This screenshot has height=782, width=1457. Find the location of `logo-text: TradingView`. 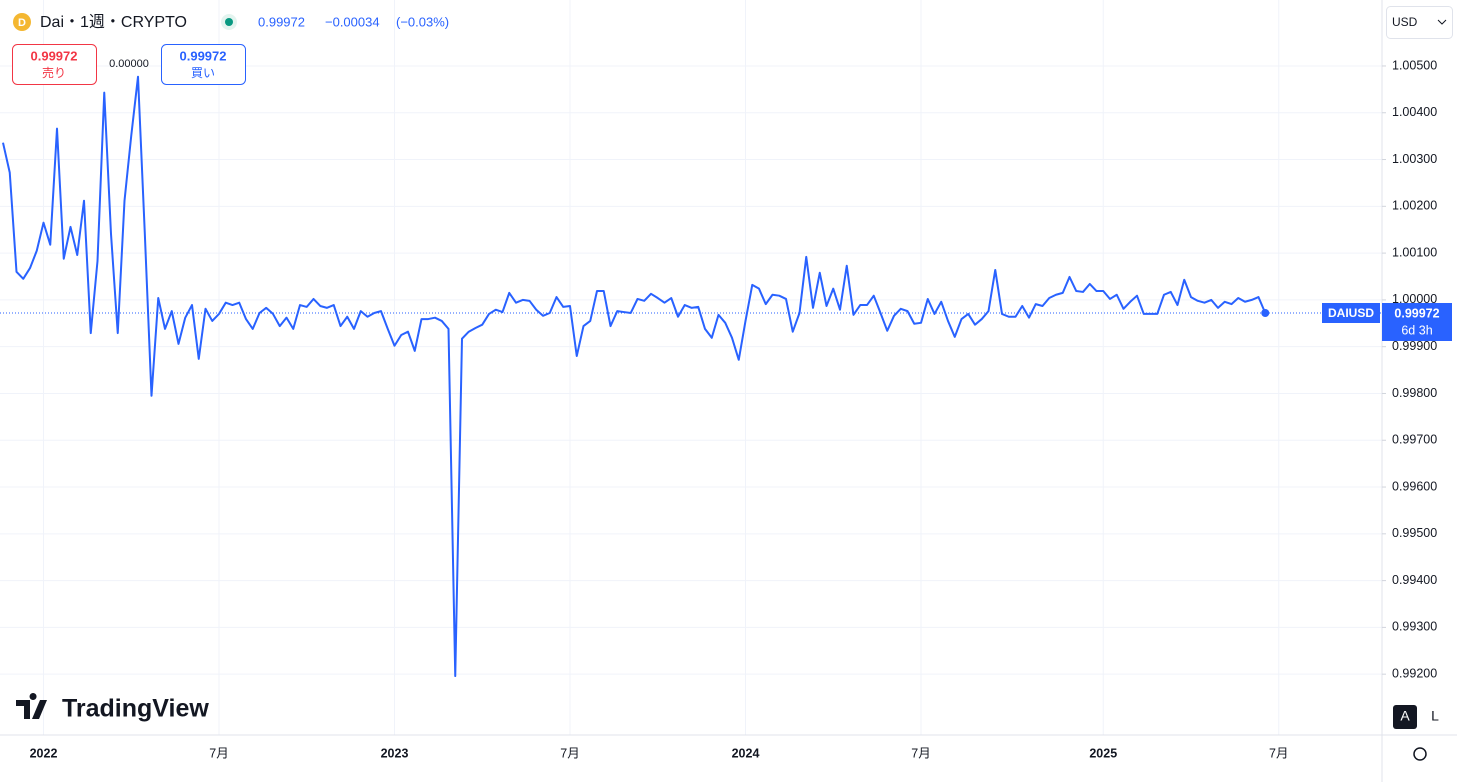

logo-text: TradingView is located at coordinates (135, 709).